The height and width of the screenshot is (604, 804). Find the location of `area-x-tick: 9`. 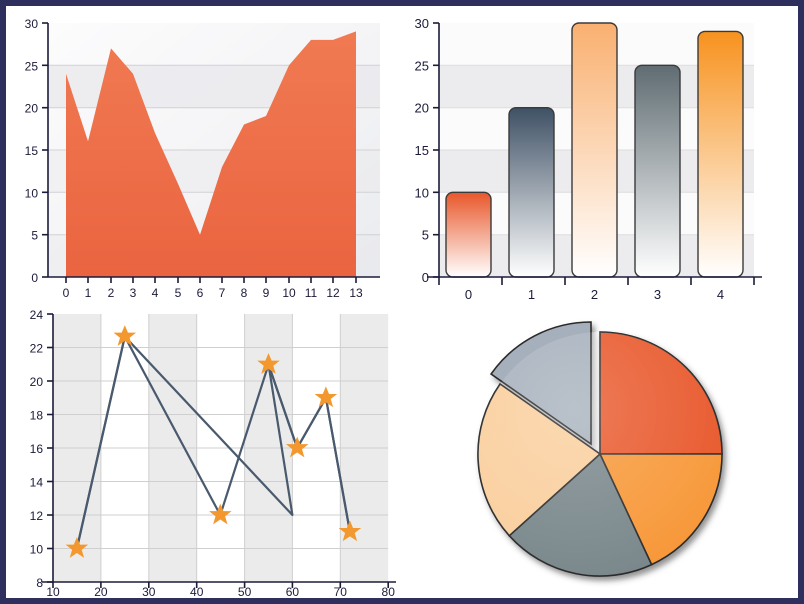

area-x-tick: 9 is located at coordinates (266, 293).